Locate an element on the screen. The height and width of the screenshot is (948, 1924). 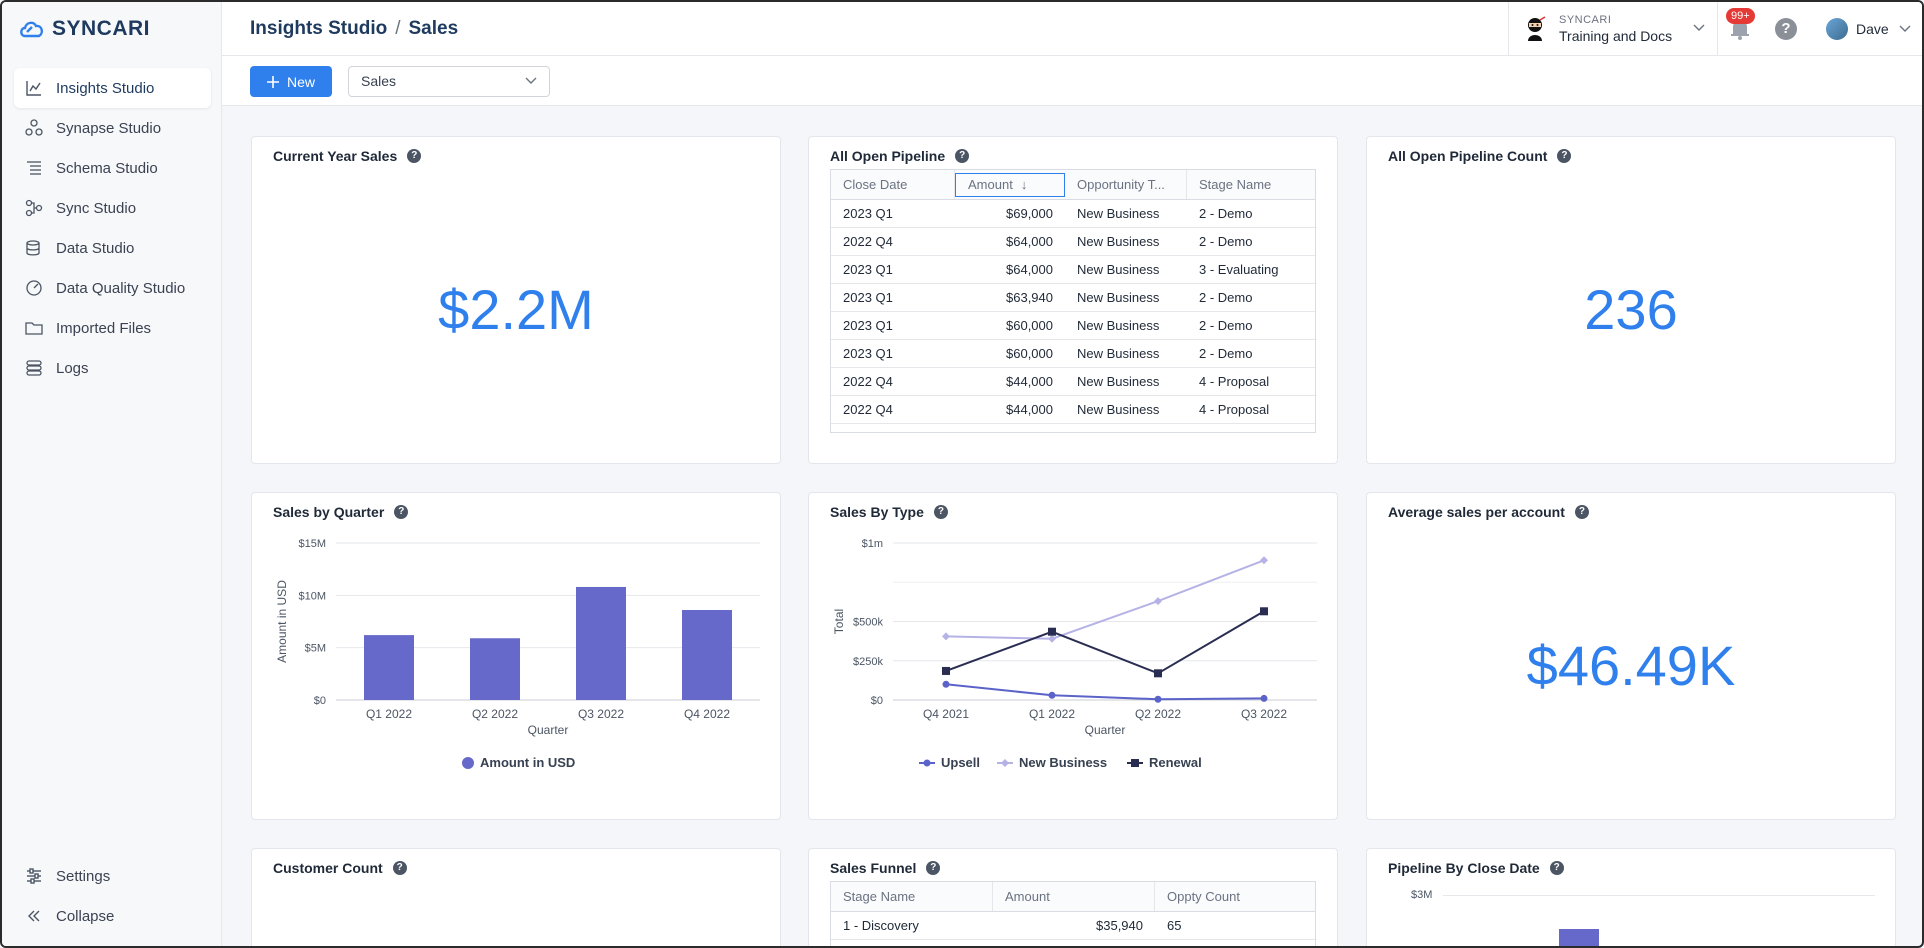
table-cell: $63,940 is located at coordinates (1029, 297).